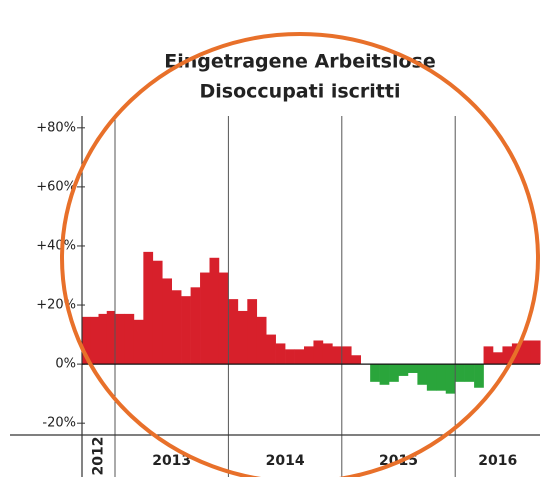 The width and height of the screenshot is (542, 477). I want to click on x-group-label: 2013, so click(171, 461).